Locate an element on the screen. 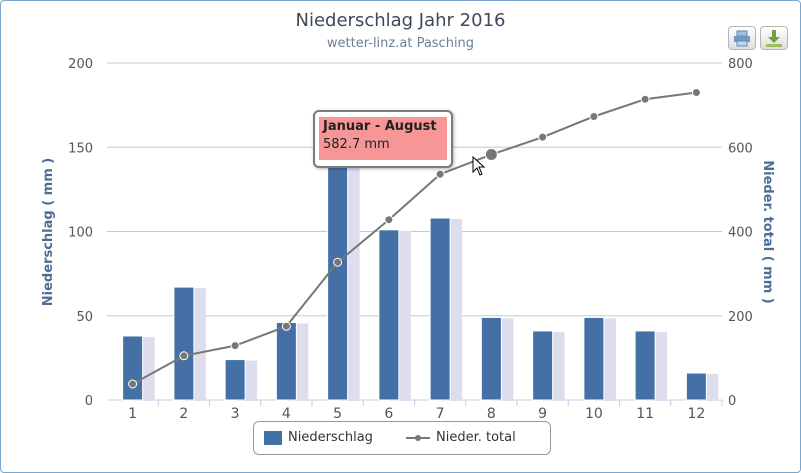  x-tick-label: 10 is located at coordinates (594, 414).